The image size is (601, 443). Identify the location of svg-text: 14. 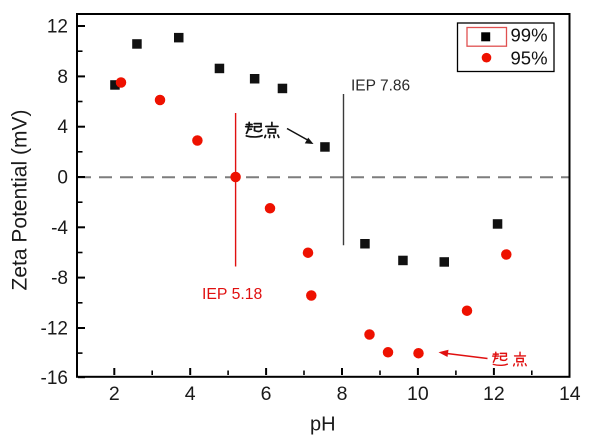
(570, 394).